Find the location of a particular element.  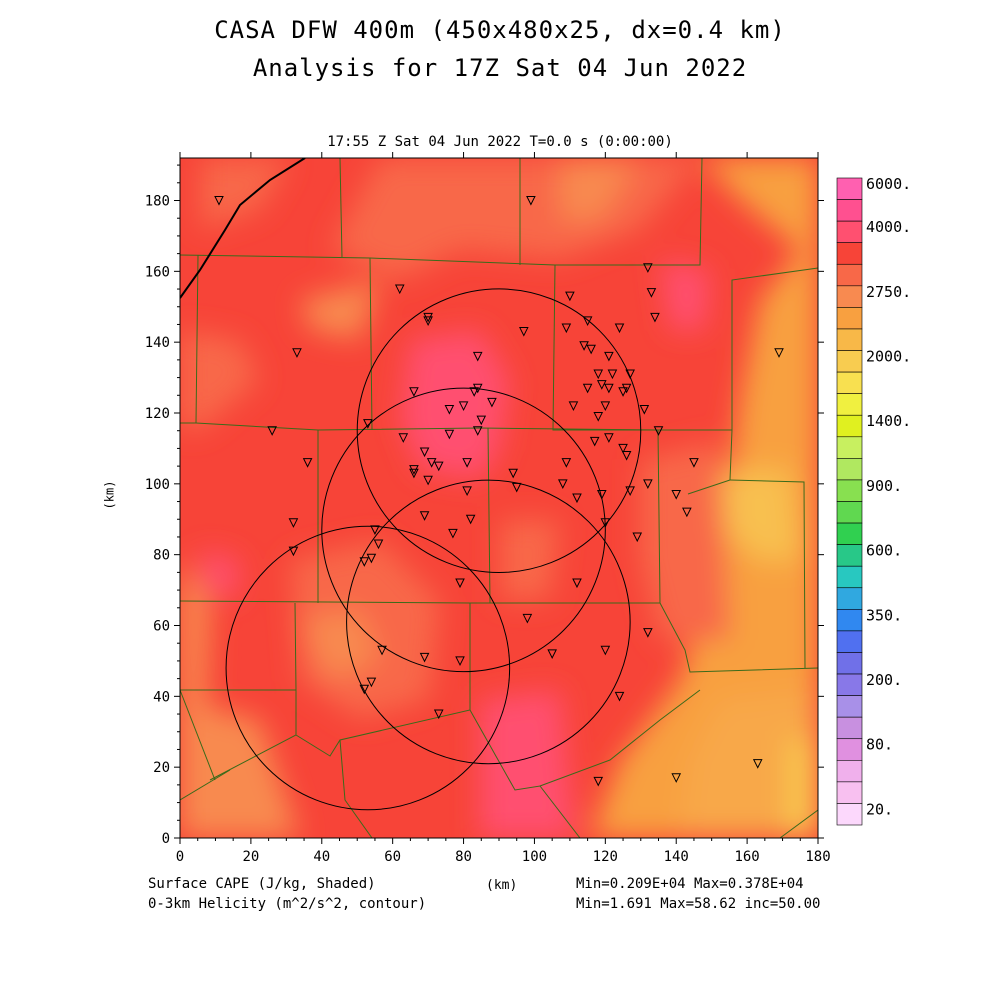

x-tick-label: 40 is located at coordinates (321, 857).